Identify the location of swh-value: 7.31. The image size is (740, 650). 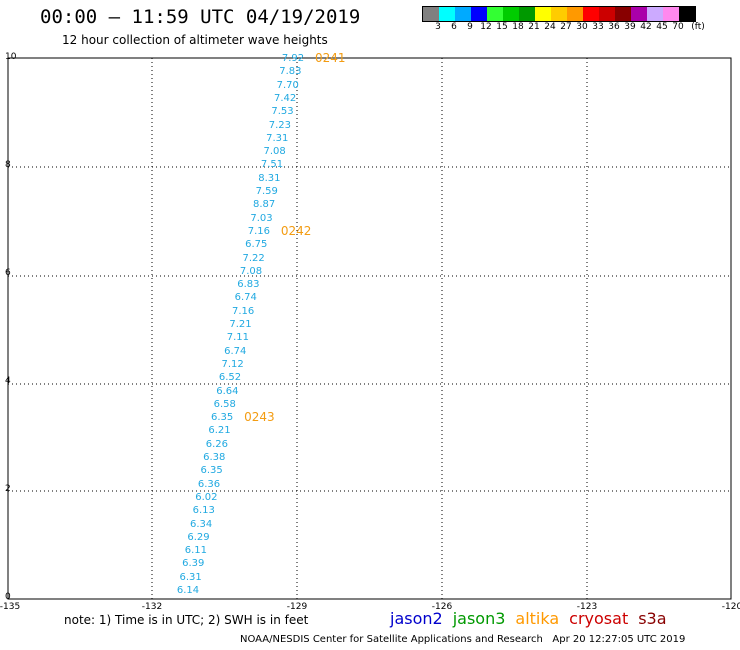
(277, 138).